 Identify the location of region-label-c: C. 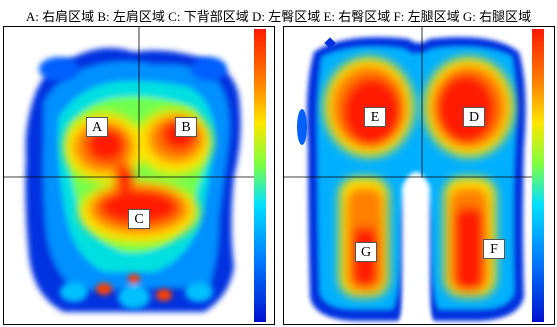
(139, 219).